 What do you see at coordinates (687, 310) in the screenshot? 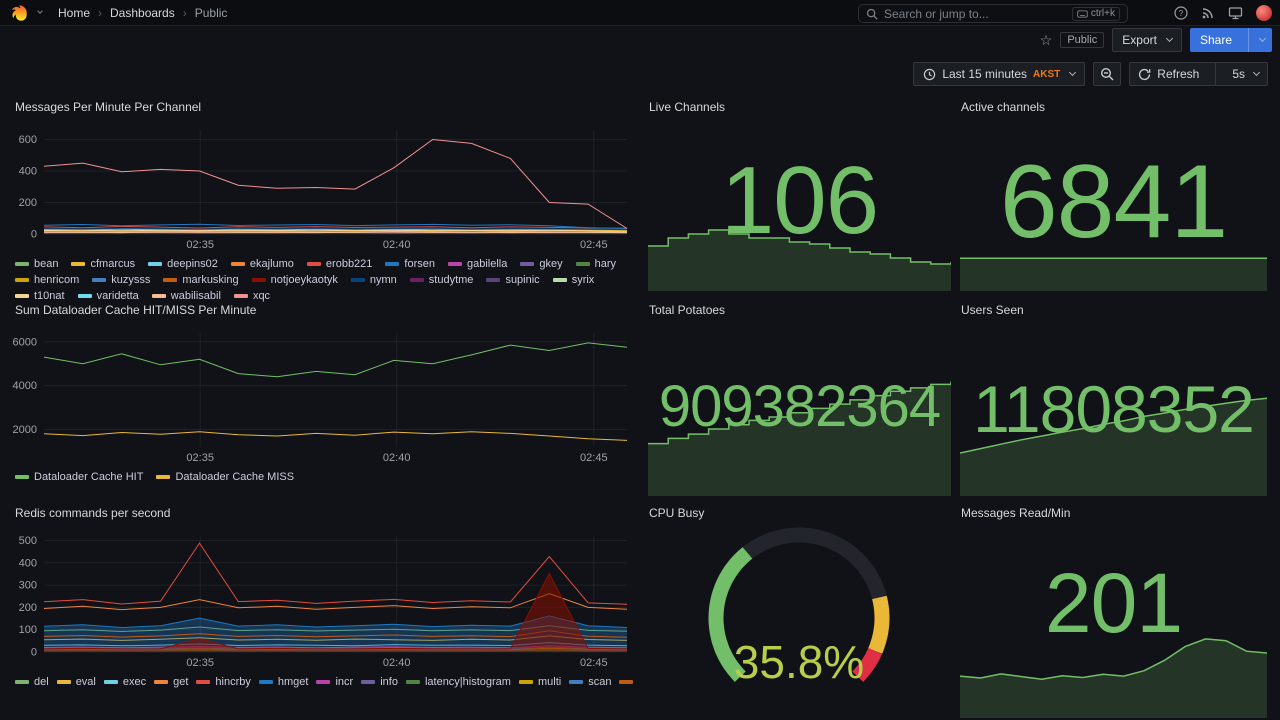
I see `panel-title: Total Potatoes` at bounding box center [687, 310].